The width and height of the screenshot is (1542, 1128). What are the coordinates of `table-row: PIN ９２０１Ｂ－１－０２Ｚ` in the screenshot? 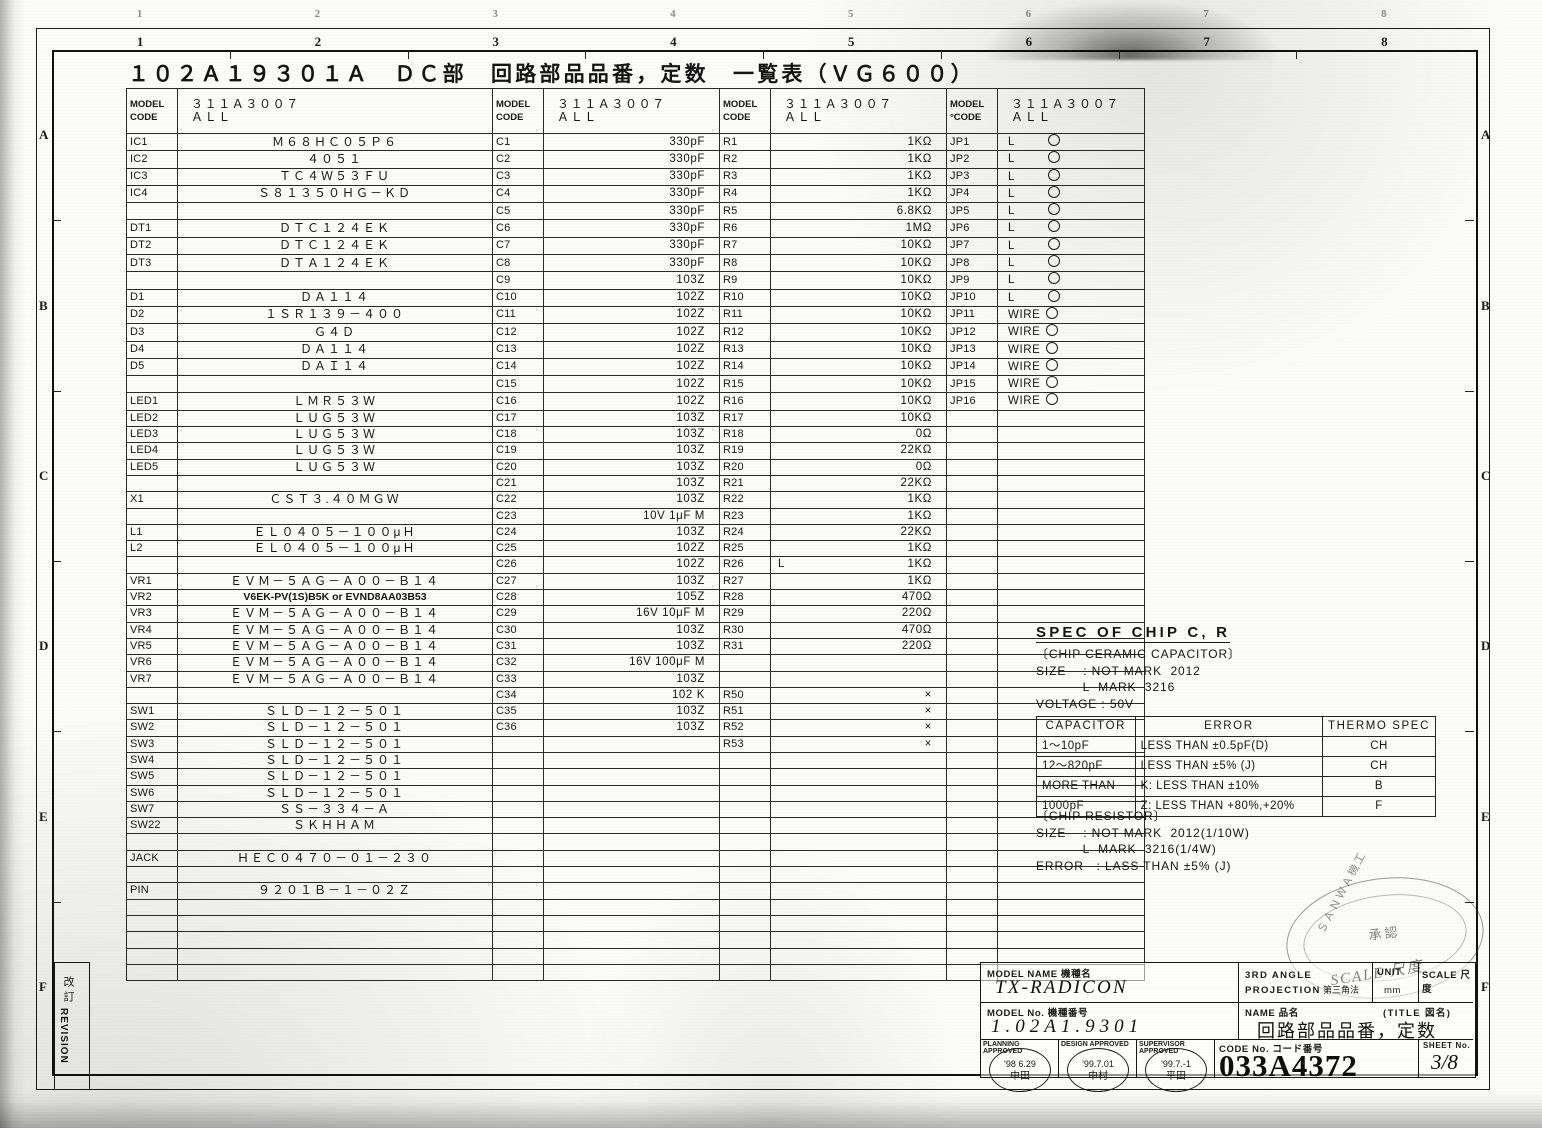 It's located at (635, 891).